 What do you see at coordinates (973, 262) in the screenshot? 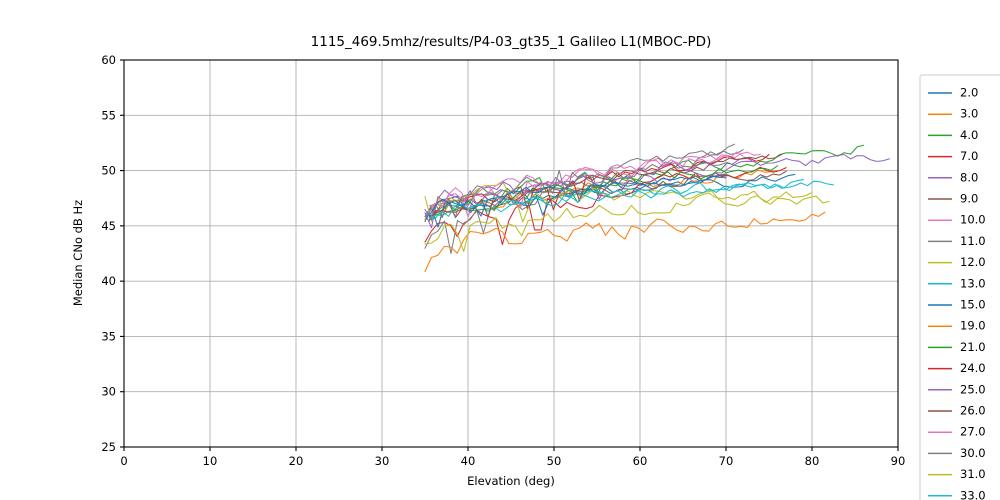
I see `legend-label: 12.0` at bounding box center [973, 262].